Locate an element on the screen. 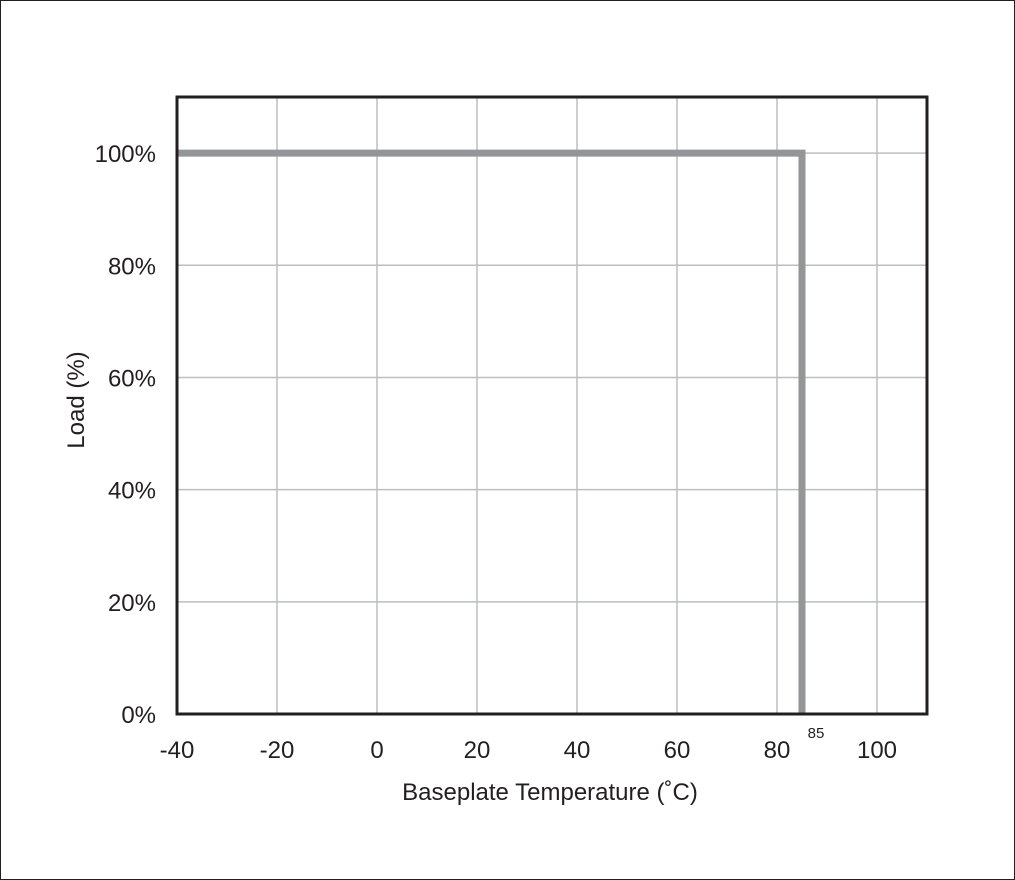  y-tick-label: 100% is located at coordinates (125, 154).